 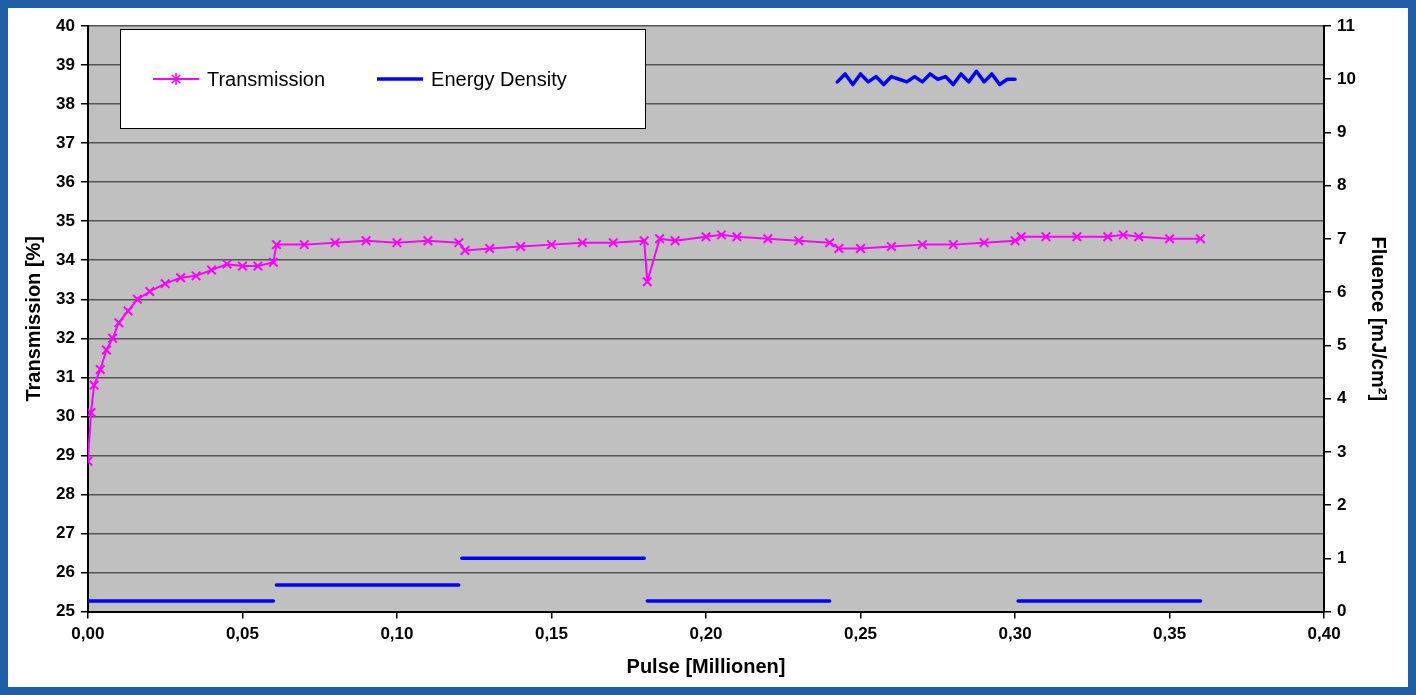 What do you see at coordinates (1342, 345) in the screenshot?
I see `y2-tick-label: 5` at bounding box center [1342, 345].